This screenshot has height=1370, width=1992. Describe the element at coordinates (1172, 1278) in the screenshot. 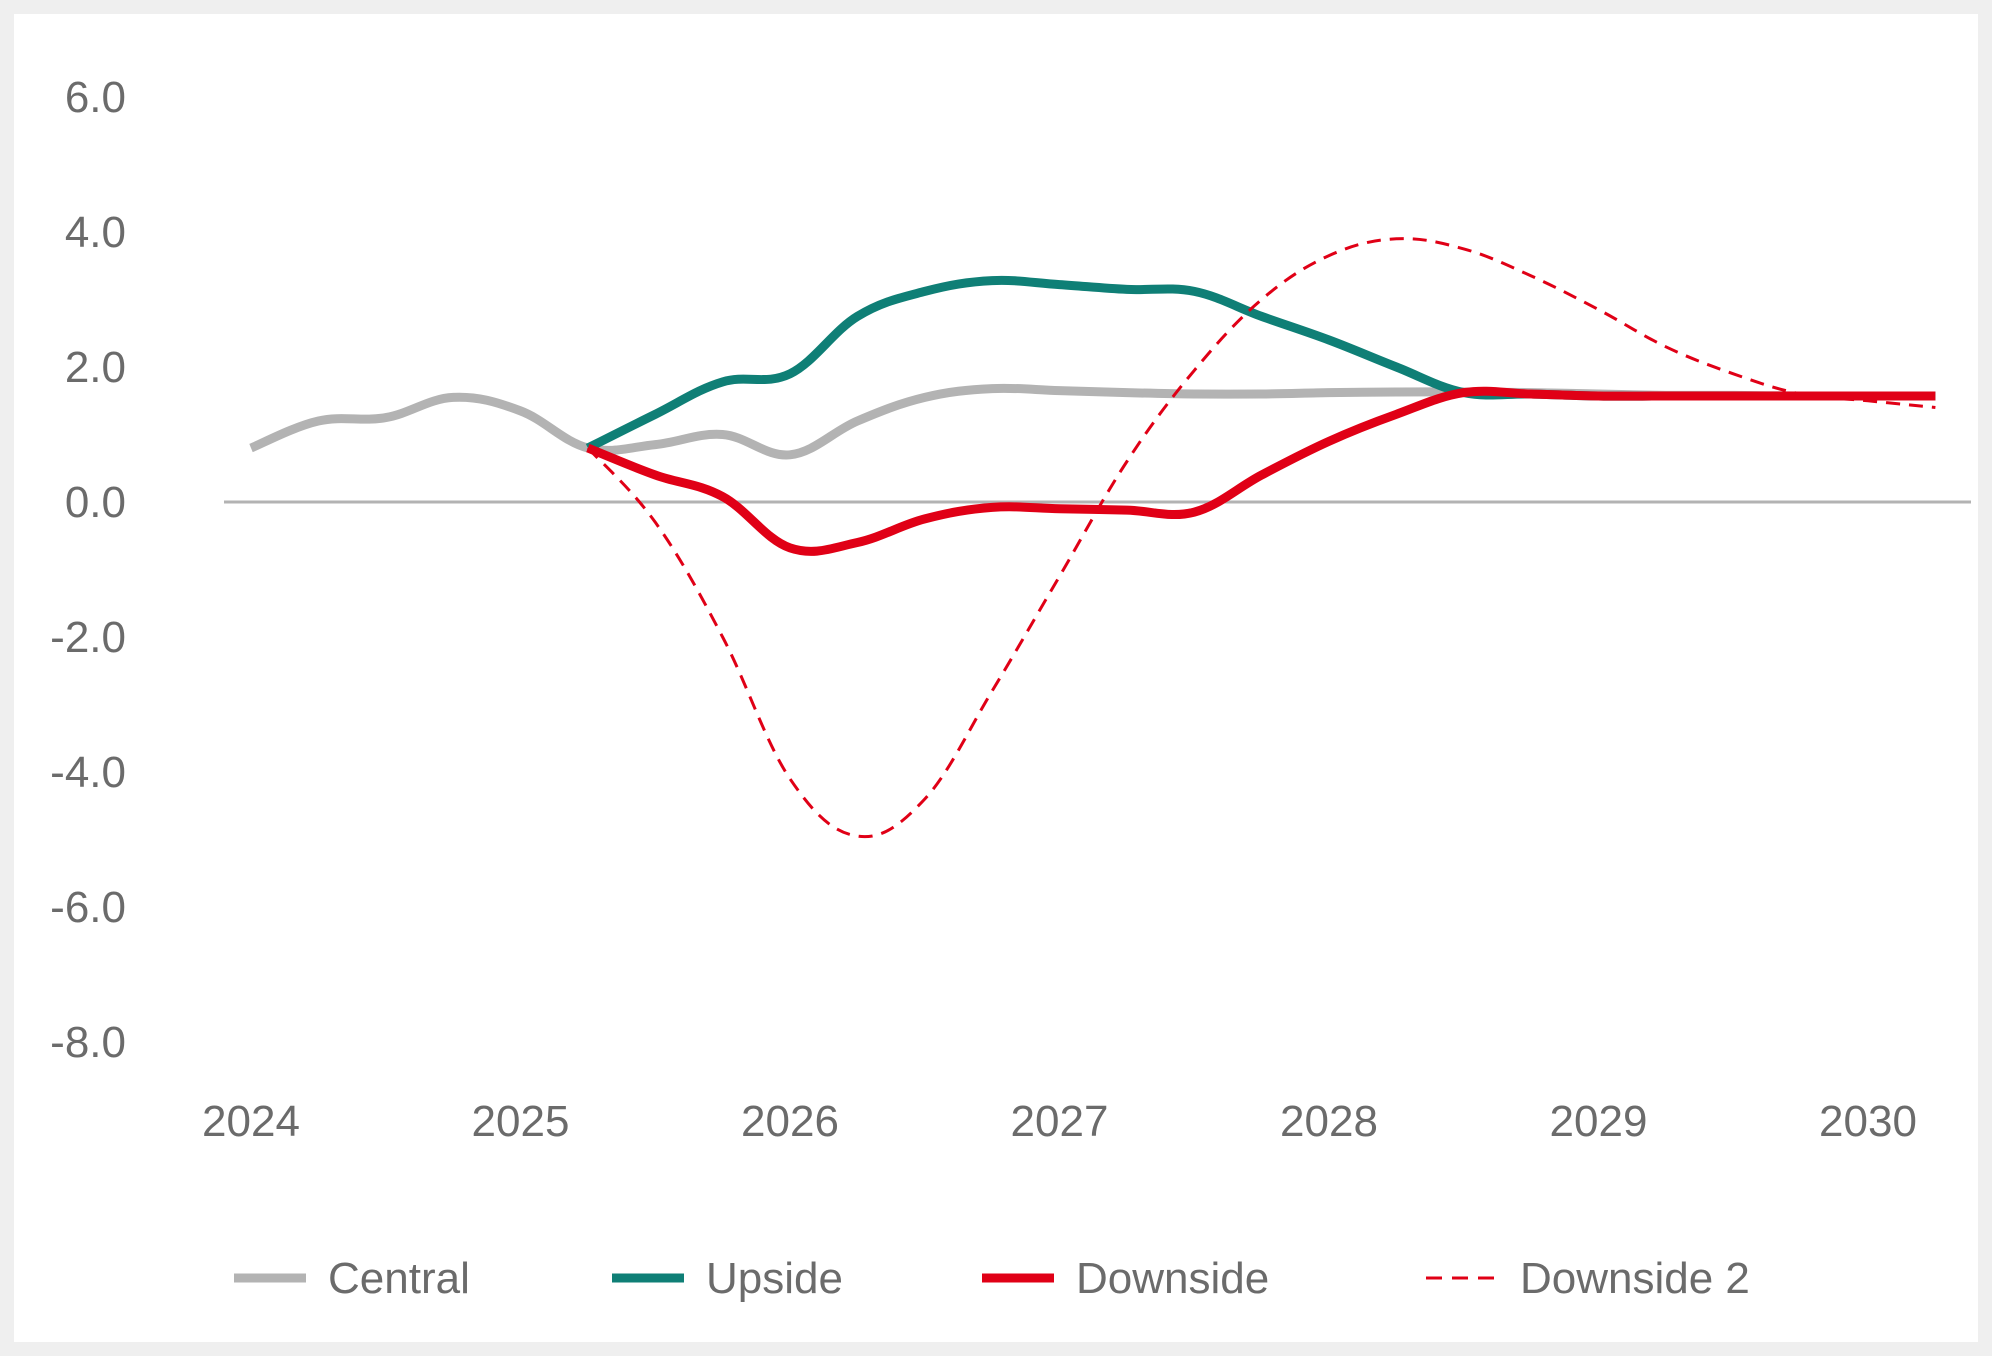

I see `legend-label-downside: Downside` at that location.